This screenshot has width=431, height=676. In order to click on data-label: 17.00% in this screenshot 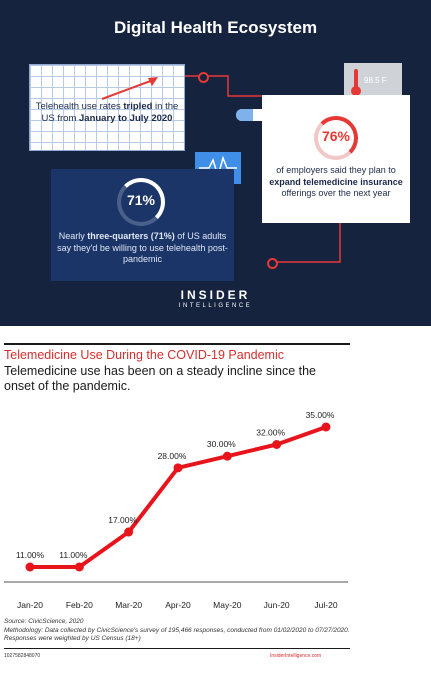, I will do `click(122, 520)`.